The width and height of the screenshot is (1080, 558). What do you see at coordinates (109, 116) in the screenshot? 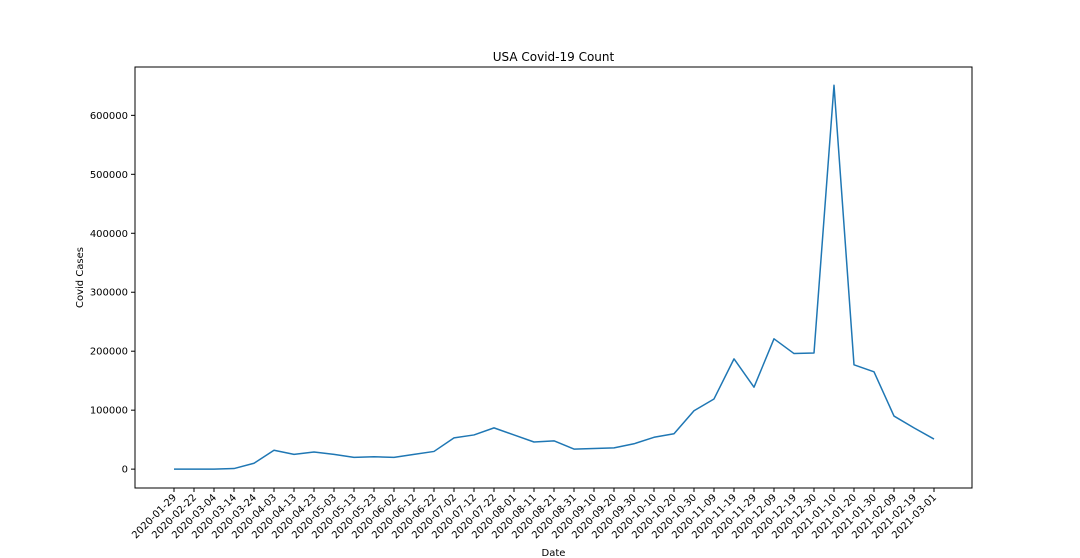
I see `y-tick-label: 600000` at bounding box center [109, 116].